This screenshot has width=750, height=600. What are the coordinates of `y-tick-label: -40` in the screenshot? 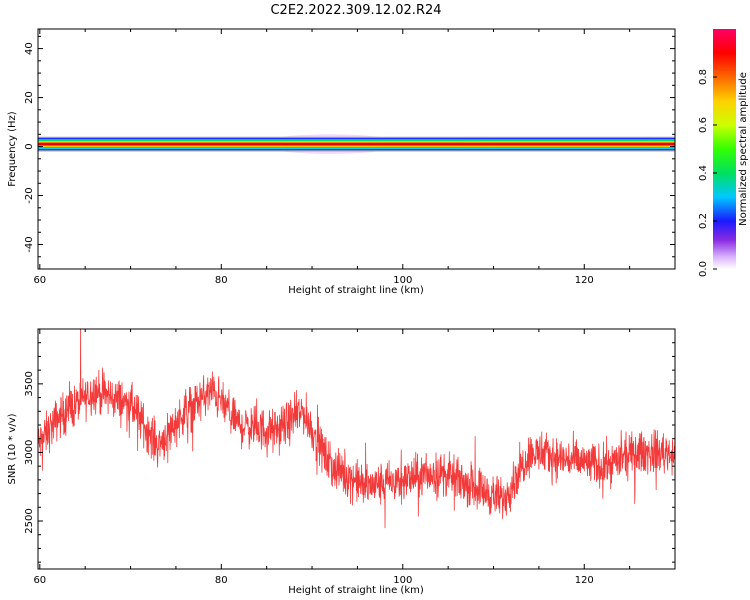 It's located at (29, 244).